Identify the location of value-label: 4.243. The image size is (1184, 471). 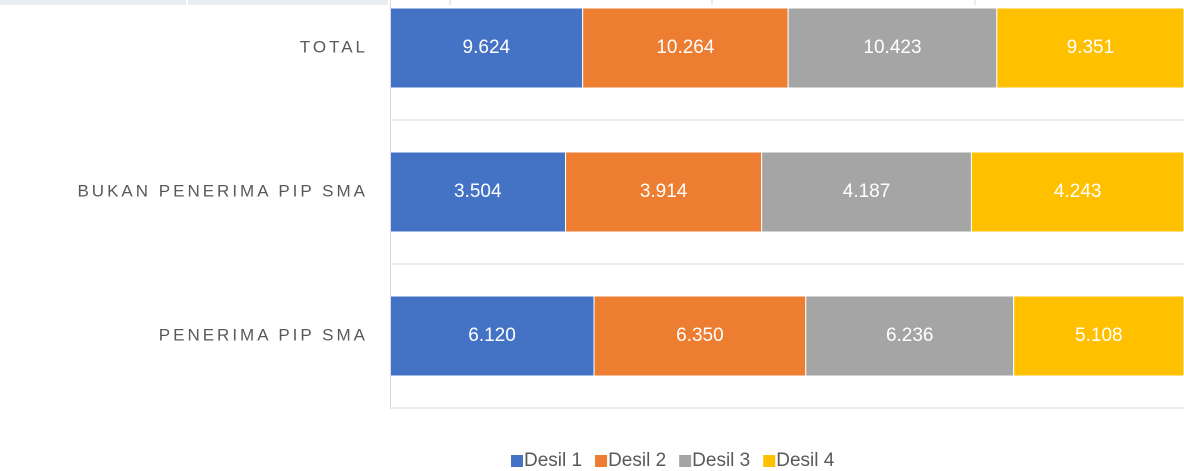
(1078, 191).